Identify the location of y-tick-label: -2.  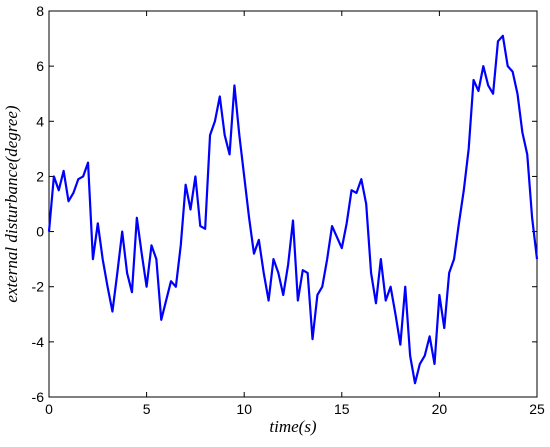
(38, 287).